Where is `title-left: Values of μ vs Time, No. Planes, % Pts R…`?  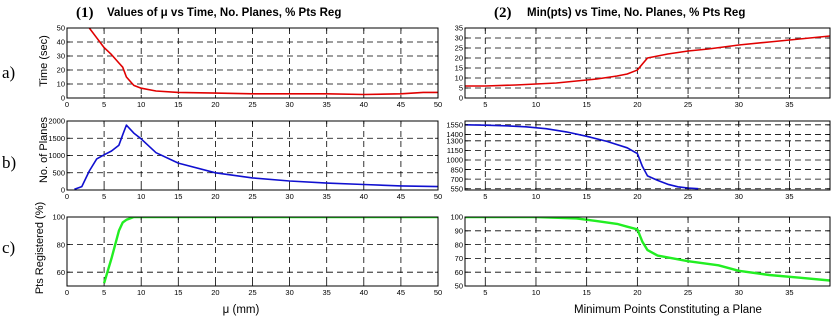
title-left: Values of μ vs Time, No. Planes, % Pts R… is located at coordinates (224, 13).